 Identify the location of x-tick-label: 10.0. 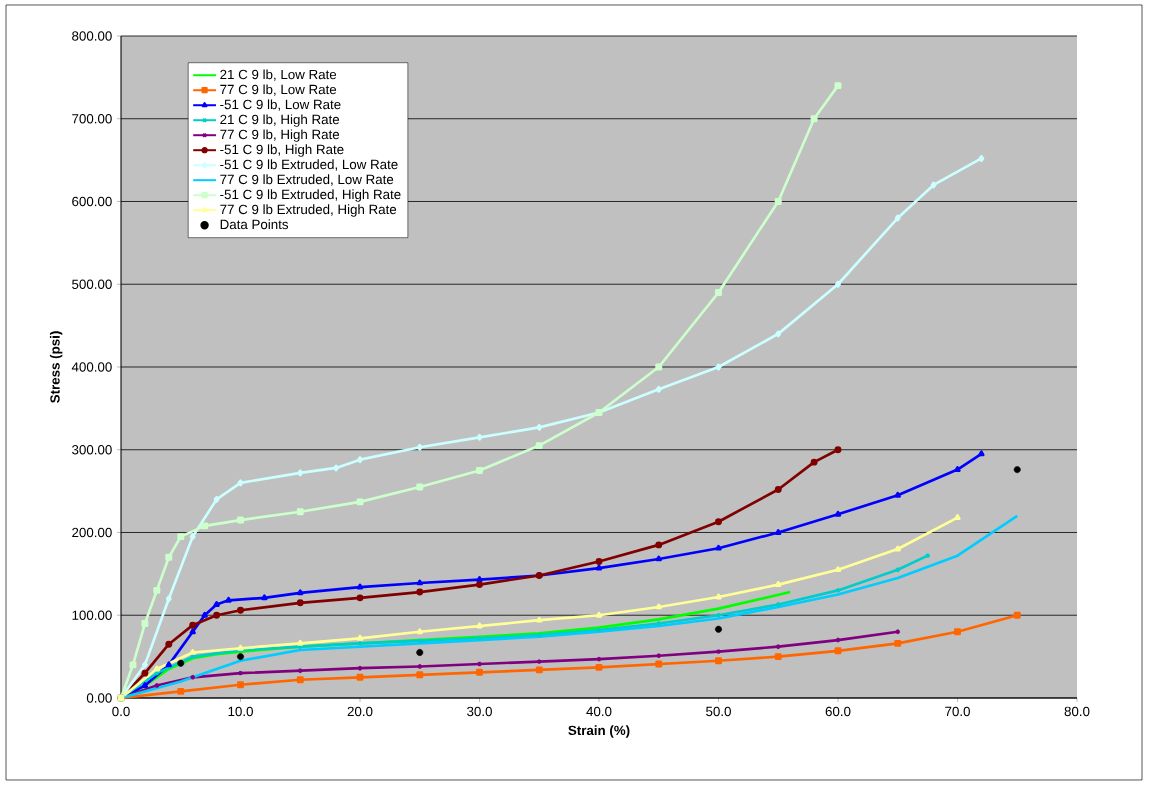
(240, 711).